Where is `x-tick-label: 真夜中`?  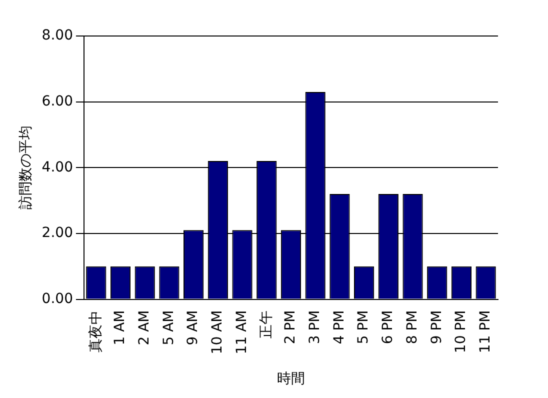
x-tick-label: 真夜中 is located at coordinates (96, 331).